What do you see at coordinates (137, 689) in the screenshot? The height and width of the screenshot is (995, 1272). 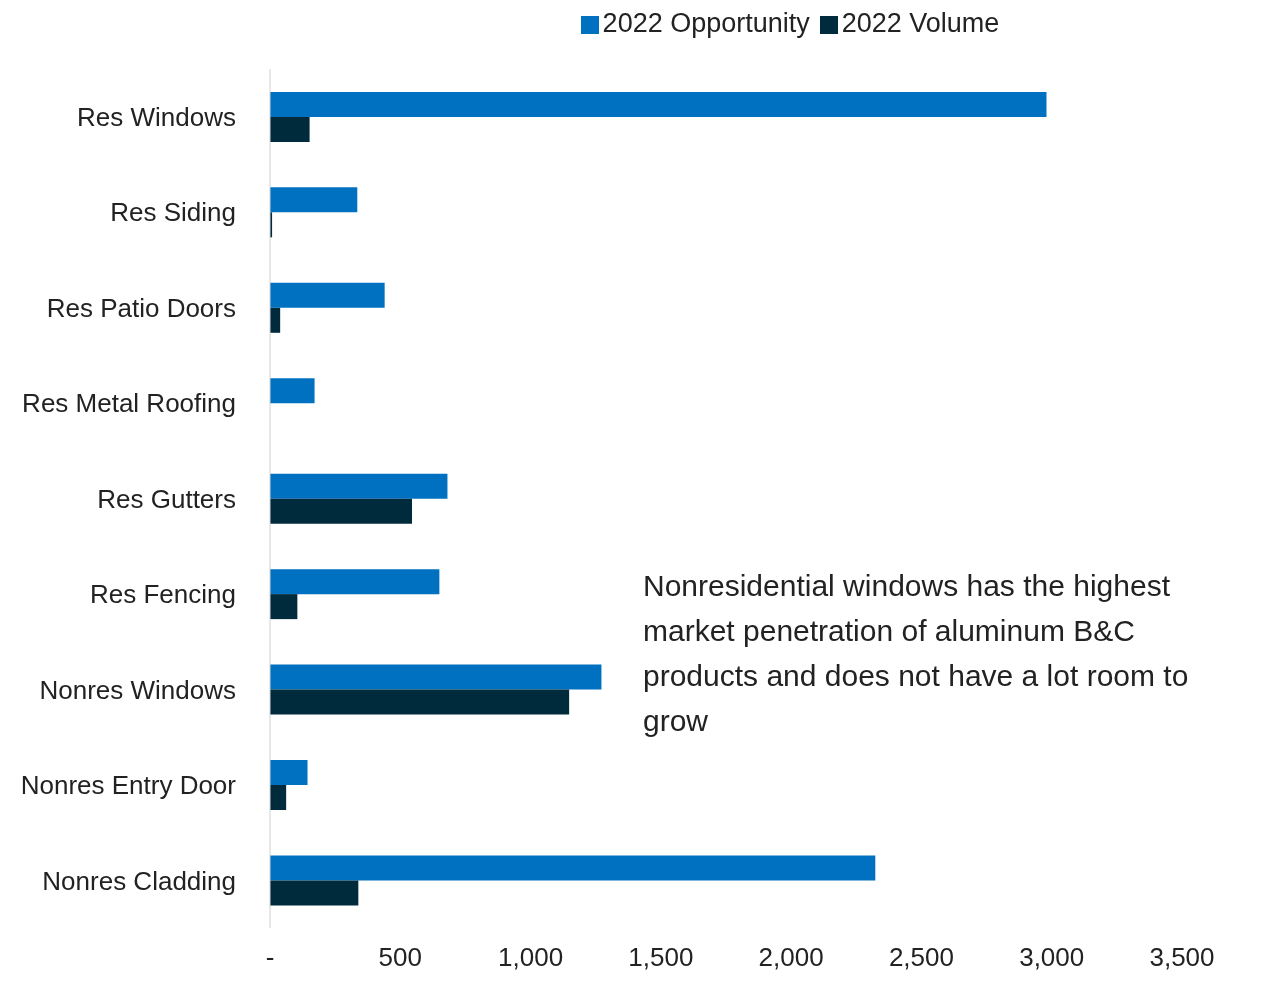 I see `y-tick-label: Nonres Windows` at bounding box center [137, 689].